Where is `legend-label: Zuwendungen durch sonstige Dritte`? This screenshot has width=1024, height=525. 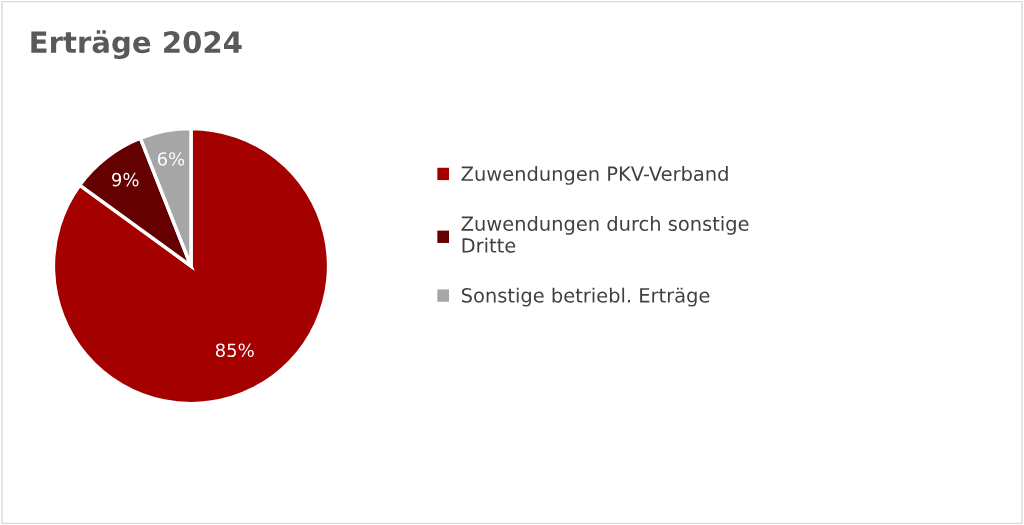 legend-label: Zuwendungen durch sonstige Dritte is located at coordinates (605, 234).